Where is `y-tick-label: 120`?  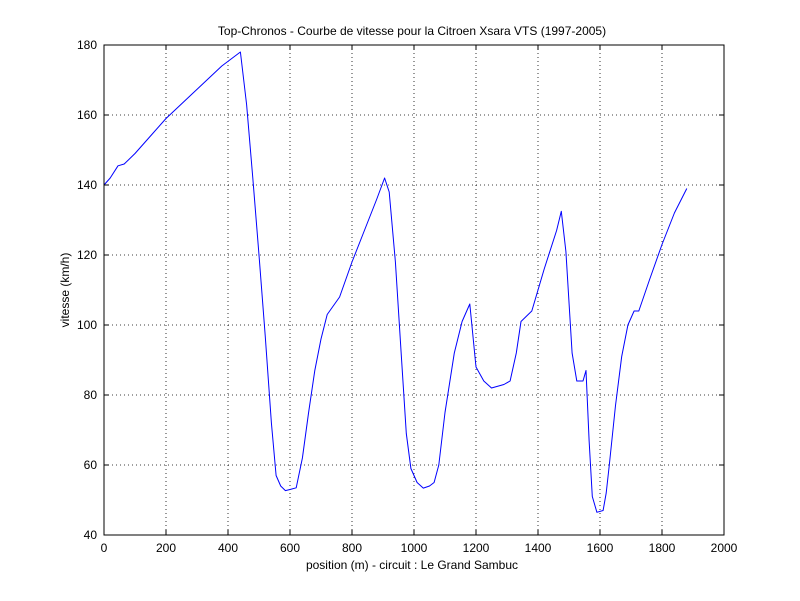 y-tick-label: 120 is located at coordinates (87, 255).